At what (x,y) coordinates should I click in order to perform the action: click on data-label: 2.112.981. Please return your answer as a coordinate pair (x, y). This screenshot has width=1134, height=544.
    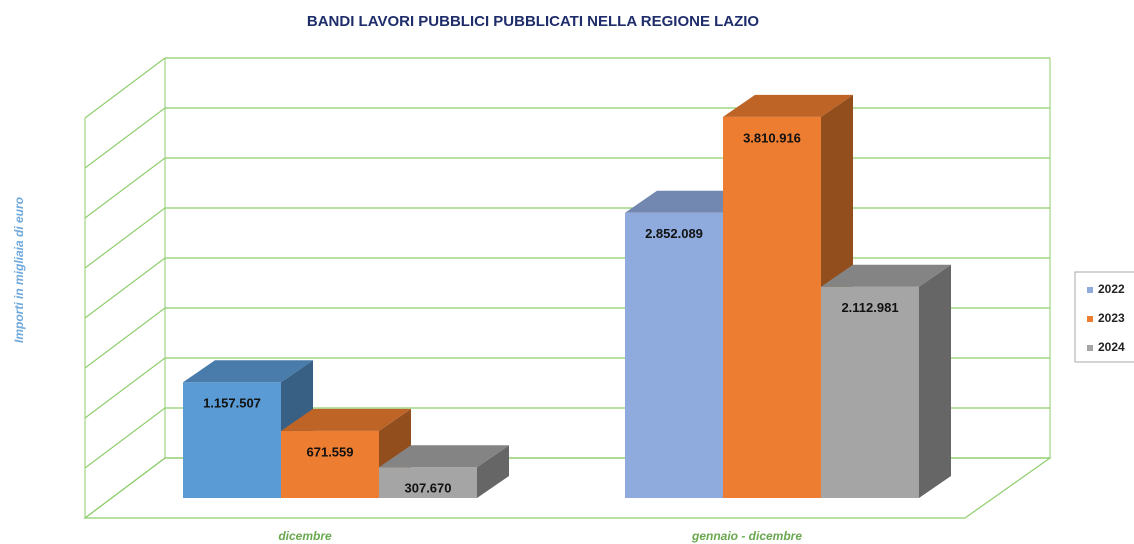
    Looking at the image, I should click on (869, 307).